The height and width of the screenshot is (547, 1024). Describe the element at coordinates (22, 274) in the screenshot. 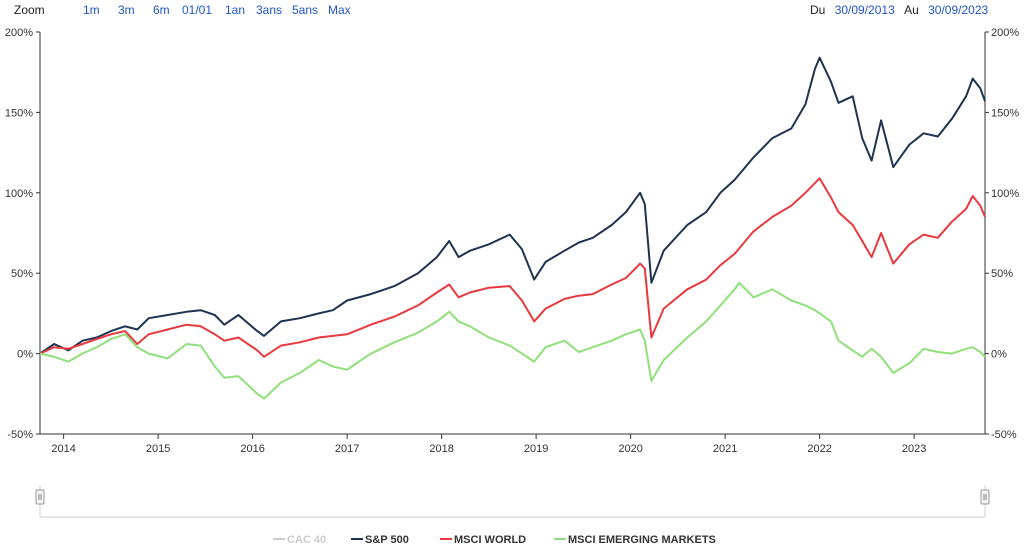

I see `y-tick-label-left: 50%` at that location.